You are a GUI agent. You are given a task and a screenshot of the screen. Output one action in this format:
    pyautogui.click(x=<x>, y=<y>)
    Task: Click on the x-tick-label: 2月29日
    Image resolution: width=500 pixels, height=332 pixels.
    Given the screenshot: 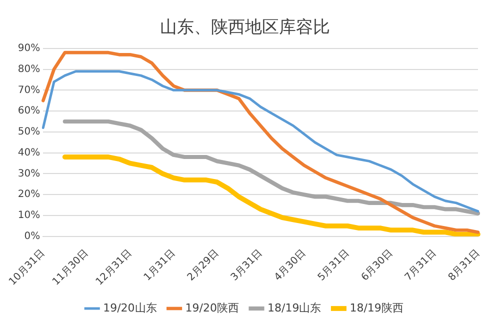 What is the action you would take?
    pyautogui.click(x=204, y=266)
    